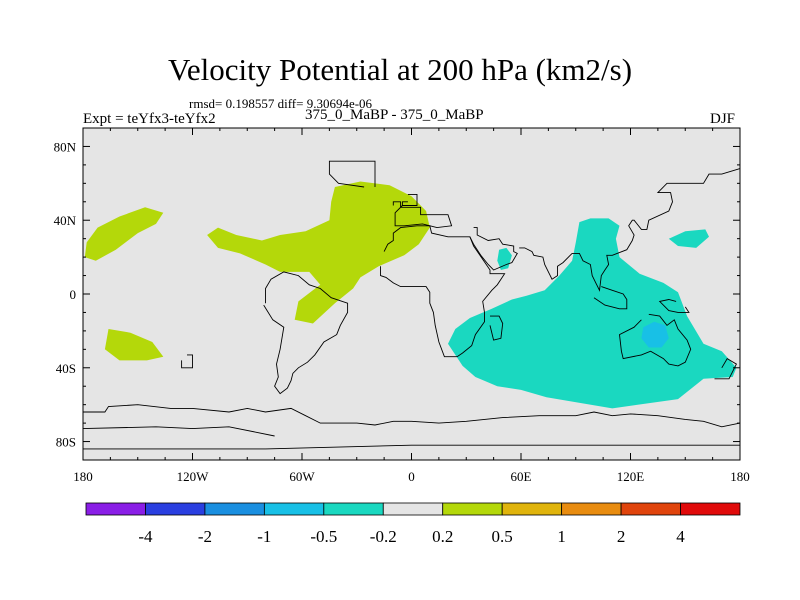 This screenshot has width=800, height=600. Describe the element at coordinates (400, 69) in the screenshot. I see `chart-title: Velocity Potential at 200 hPa (km2/s)` at that location.